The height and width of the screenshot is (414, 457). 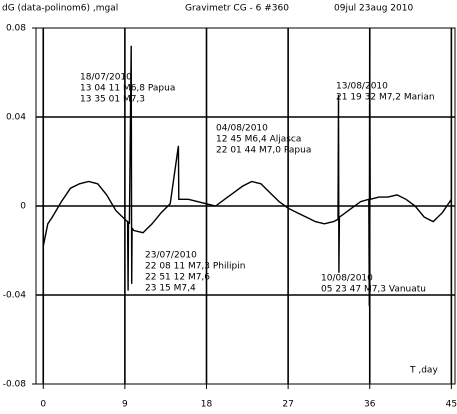 I want to click on annotation: 05 23 47 M7,3 Vanuatu, so click(x=373, y=290).